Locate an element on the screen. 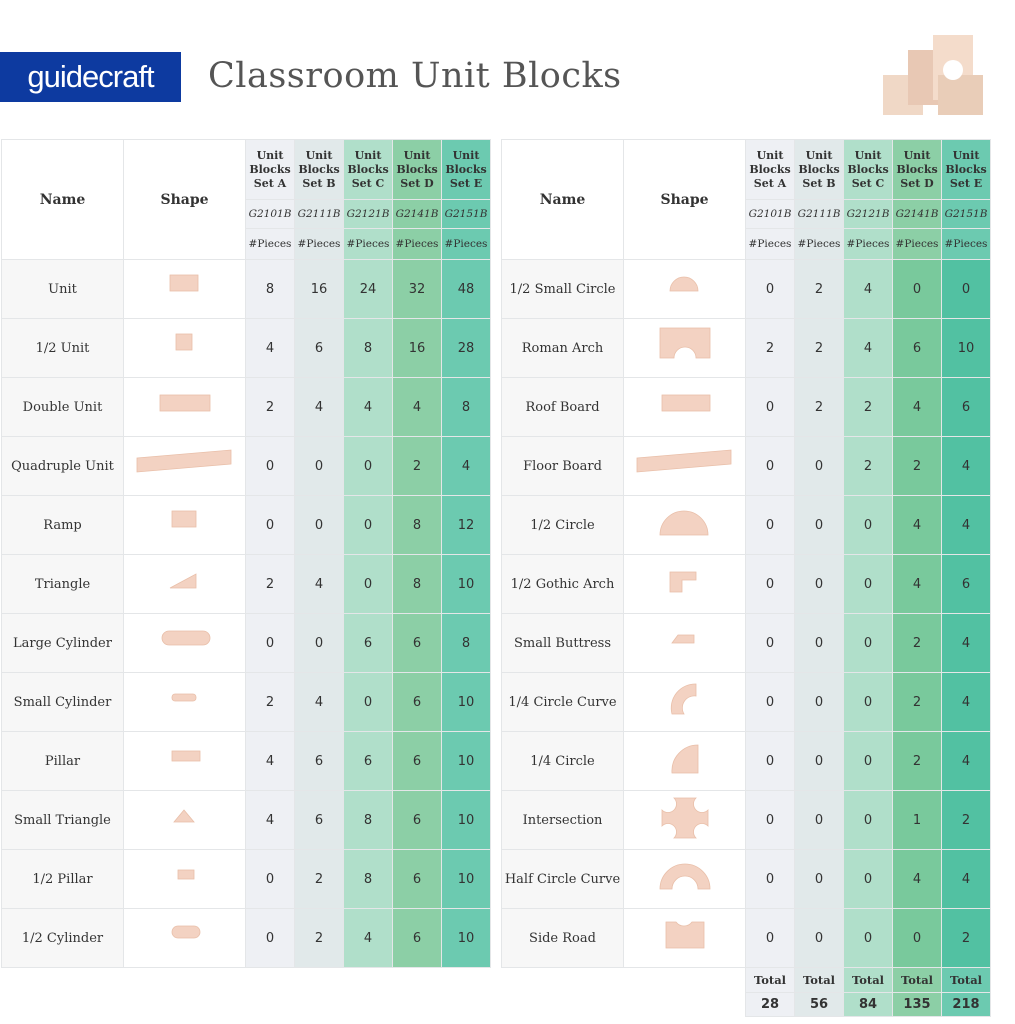 The image size is (1015, 1024). block-name: Floor Board is located at coordinates (562, 466).